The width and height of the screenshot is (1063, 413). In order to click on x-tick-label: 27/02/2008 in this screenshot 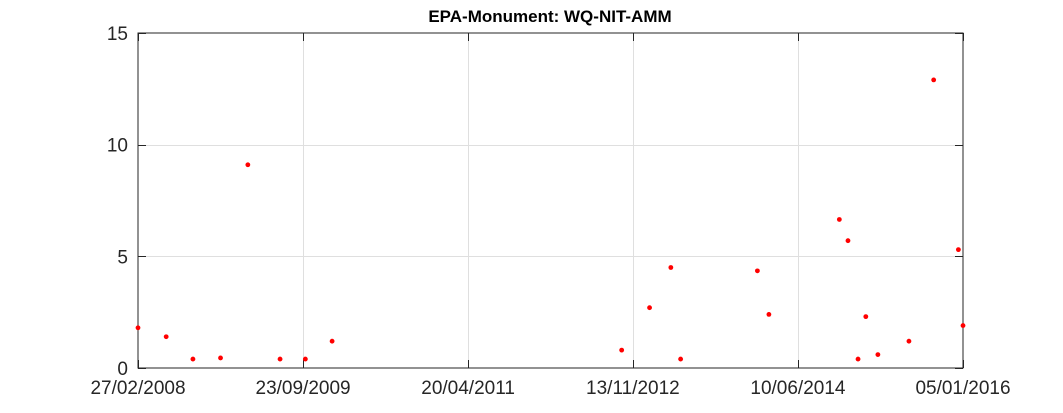, I will do `click(137, 388)`.